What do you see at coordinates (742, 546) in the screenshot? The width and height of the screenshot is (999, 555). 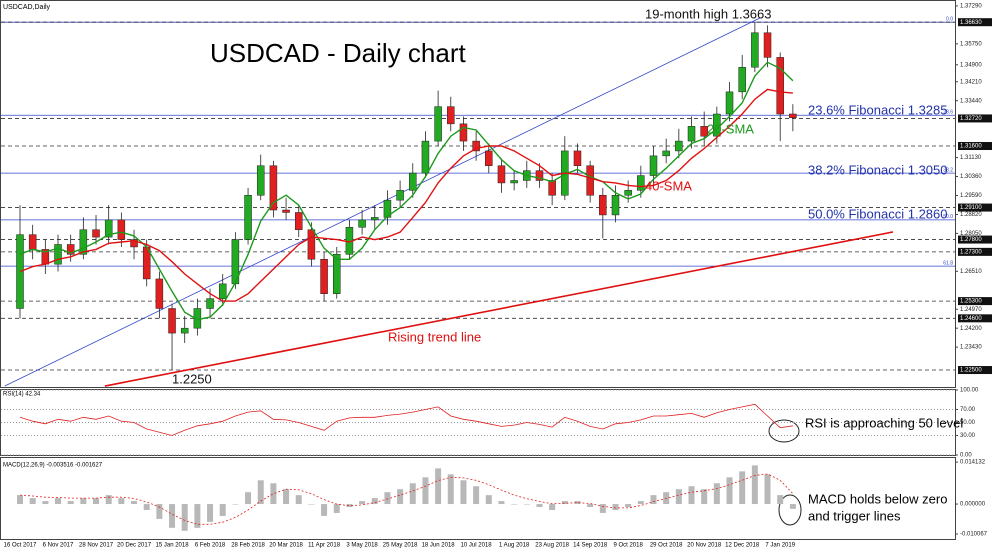 I see `x-tick-label: 12 Dec 2018` at bounding box center [742, 546].